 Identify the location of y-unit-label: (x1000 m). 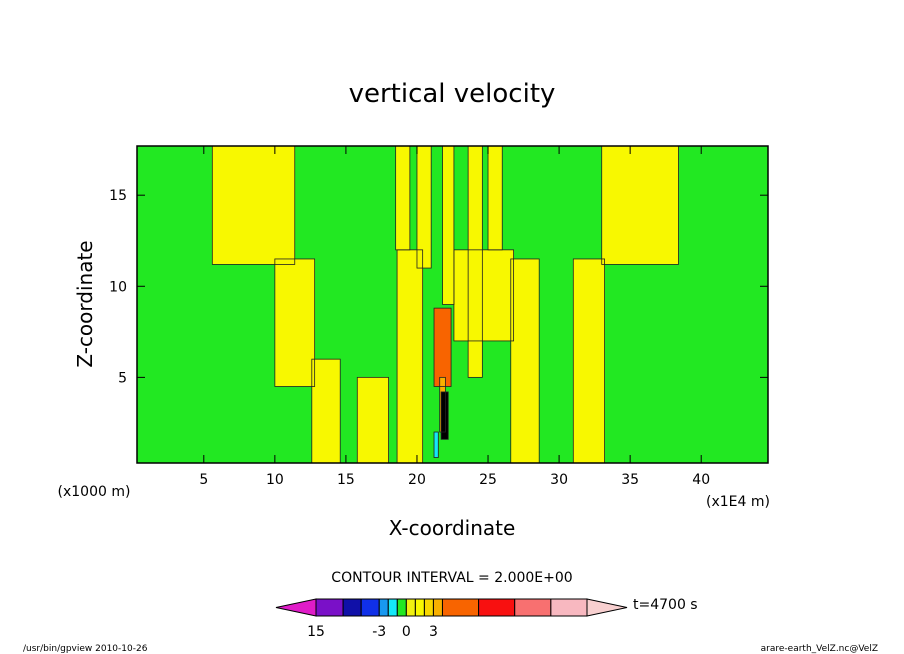
(94, 492).